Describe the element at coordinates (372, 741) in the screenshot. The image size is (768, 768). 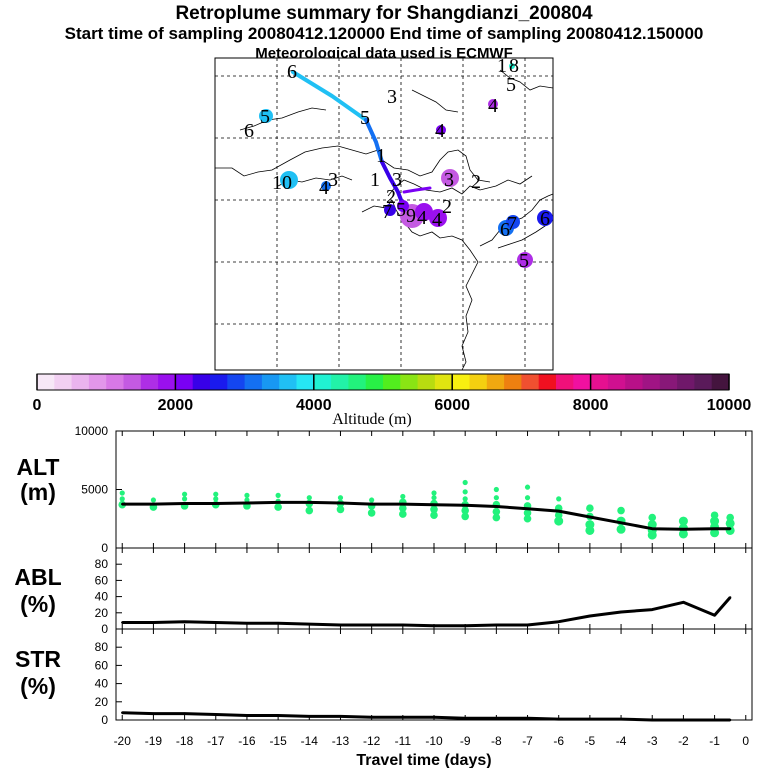
I see `x-tick-label: -12` at that location.